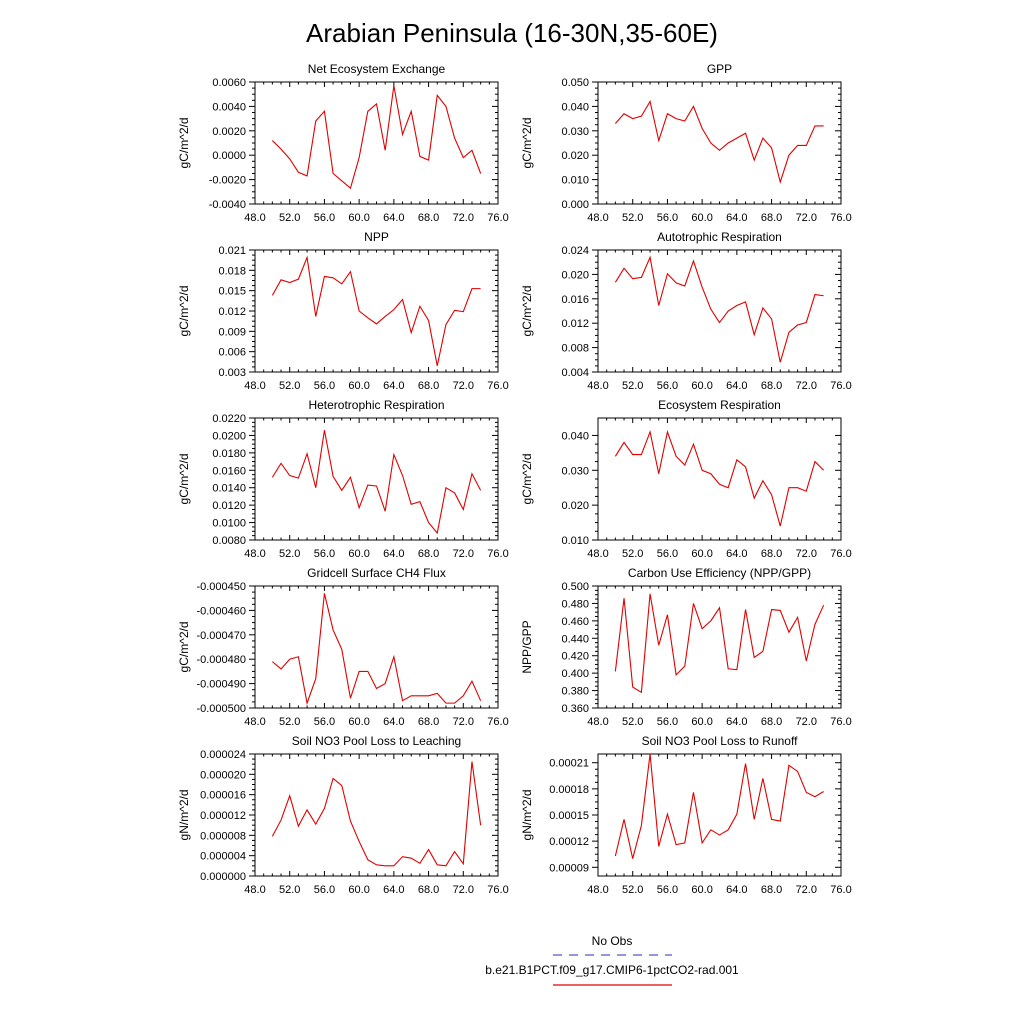 The image size is (1024, 1029). What do you see at coordinates (463, 554) in the screenshot?
I see `heterotrophic-respiration-xtick-label: 72.0` at bounding box center [463, 554].